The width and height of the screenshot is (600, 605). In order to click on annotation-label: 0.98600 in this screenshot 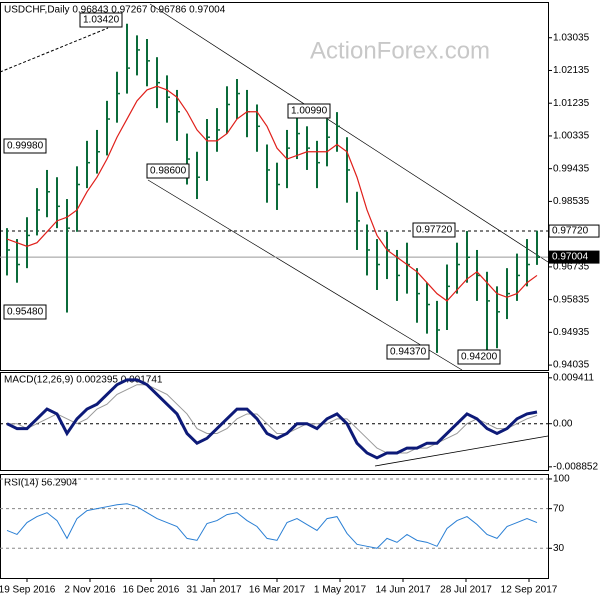, I will do `click(168, 171)`.